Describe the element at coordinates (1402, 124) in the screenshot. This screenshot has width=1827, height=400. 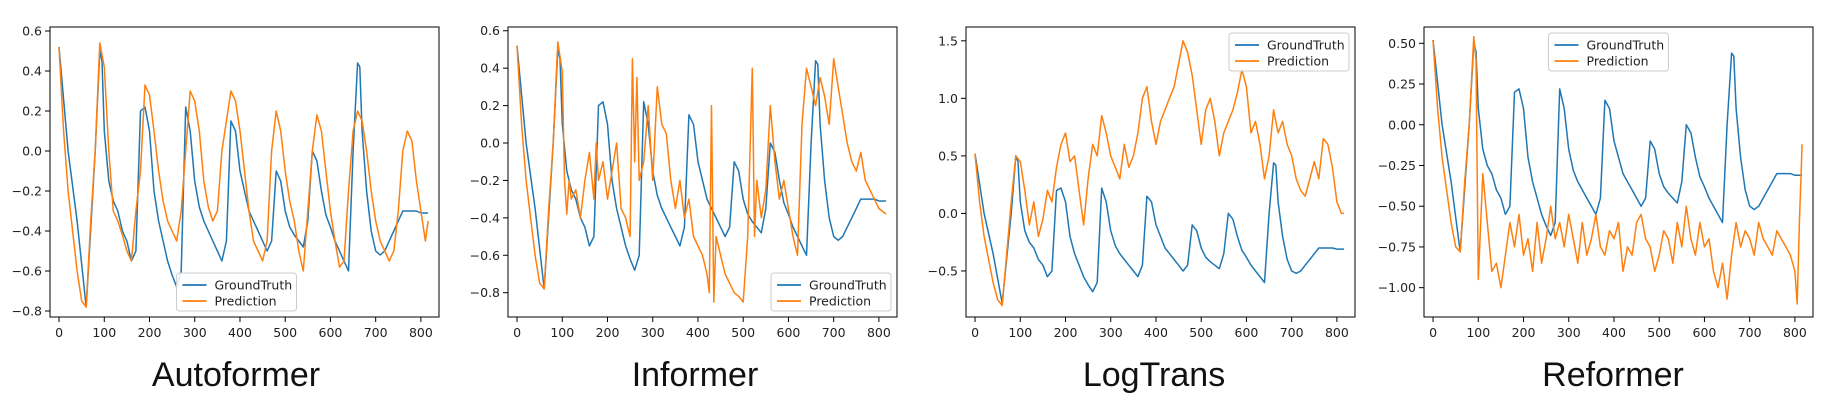
I see `y-tick-label: 0.00` at that location.